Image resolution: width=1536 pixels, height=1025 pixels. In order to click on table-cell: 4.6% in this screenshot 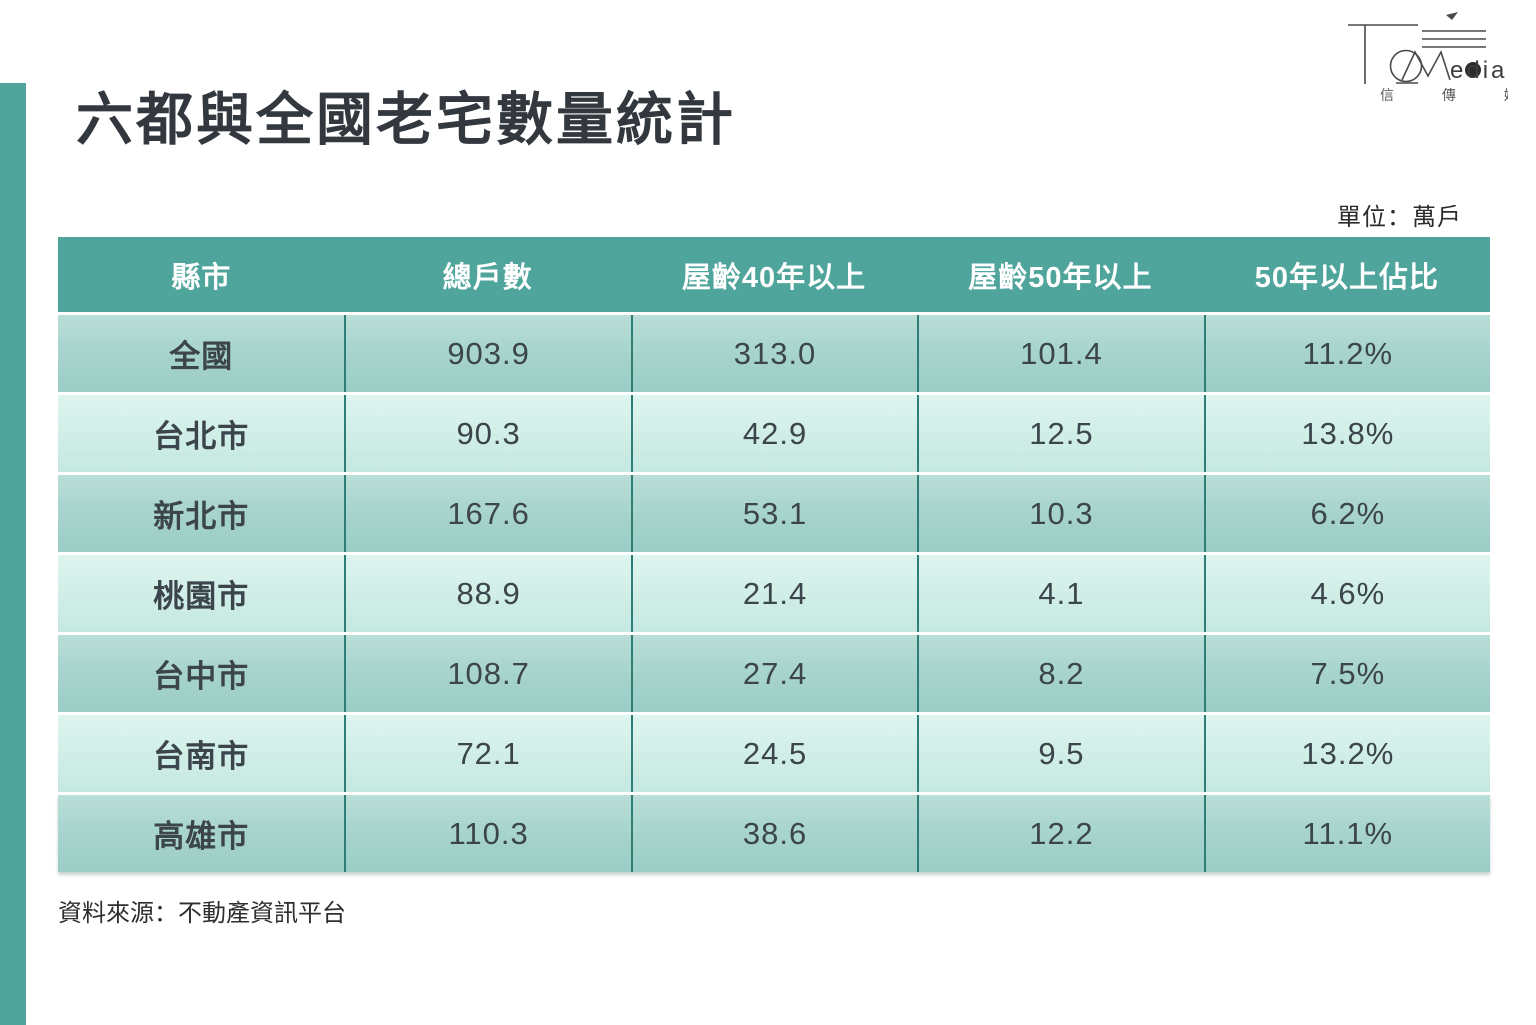, I will do `click(1346, 593)`.